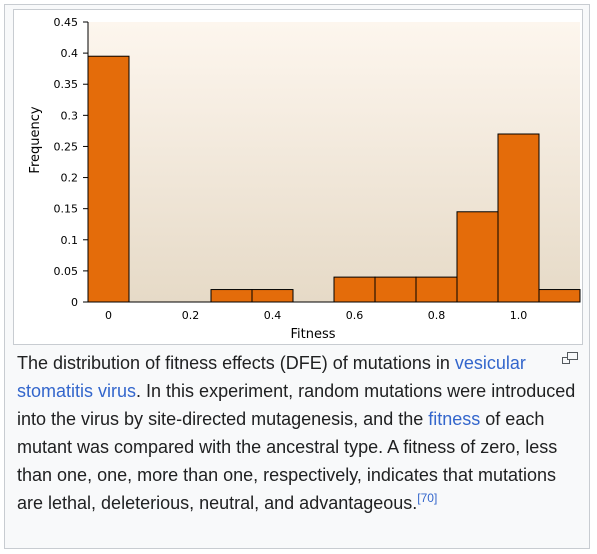 The width and height of the screenshot is (597, 554). What do you see at coordinates (273, 315) in the screenshot?
I see `x-tick-label: 0.4` at bounding box center [273, 315].